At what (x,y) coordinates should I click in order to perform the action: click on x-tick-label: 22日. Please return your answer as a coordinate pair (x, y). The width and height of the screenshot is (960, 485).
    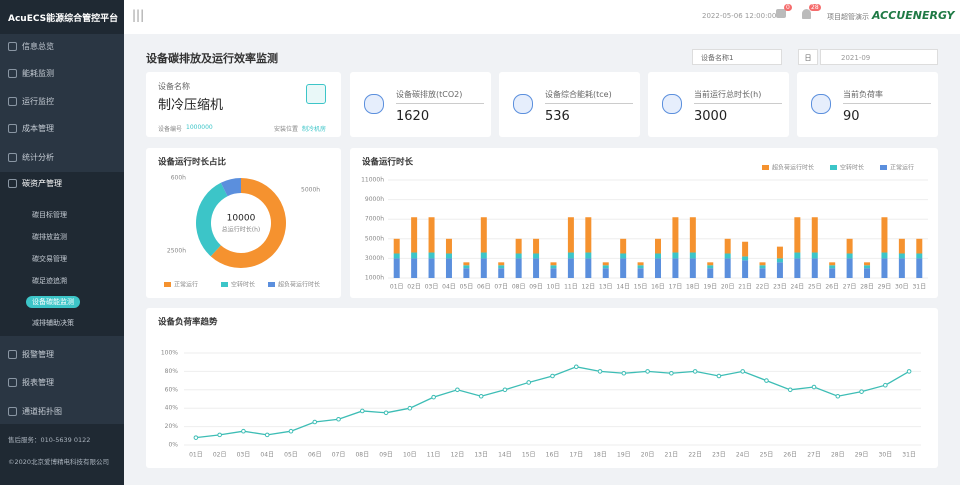
    Looking at the image, I should click on (763, 287).